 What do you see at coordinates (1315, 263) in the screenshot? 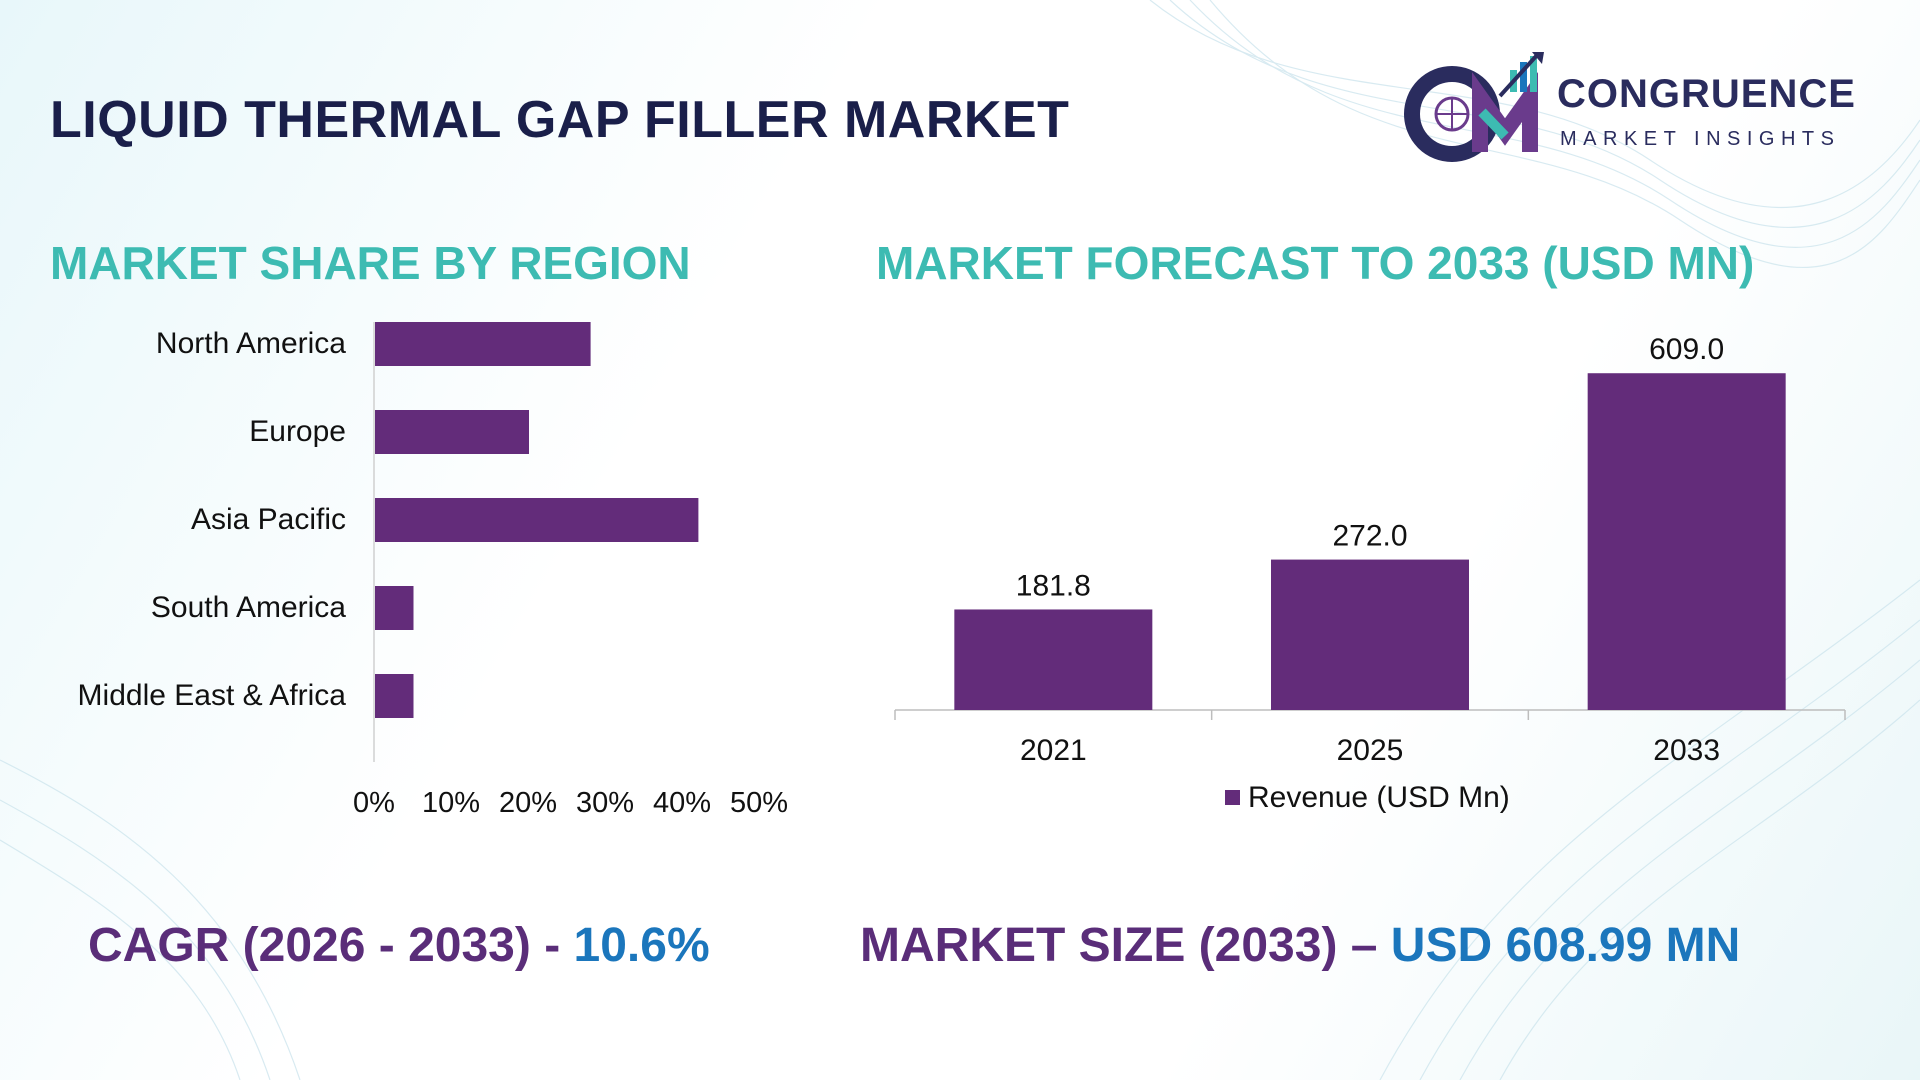
I see `forecast-chart-title: MARKET FORECAST TO 2033 (USD MN)` at bounding box center [1315, 263].